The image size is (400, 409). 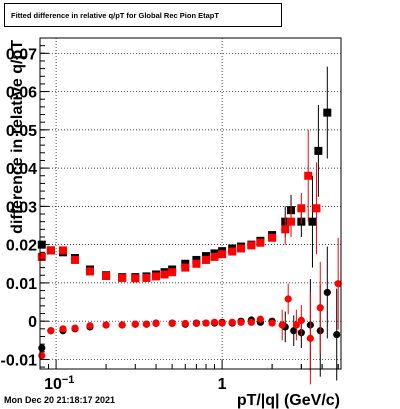 What do you see at coordinates (21, 54) in the screenshot?
I see `y-tick-label: 0.07` at bounding box center [21, 54].